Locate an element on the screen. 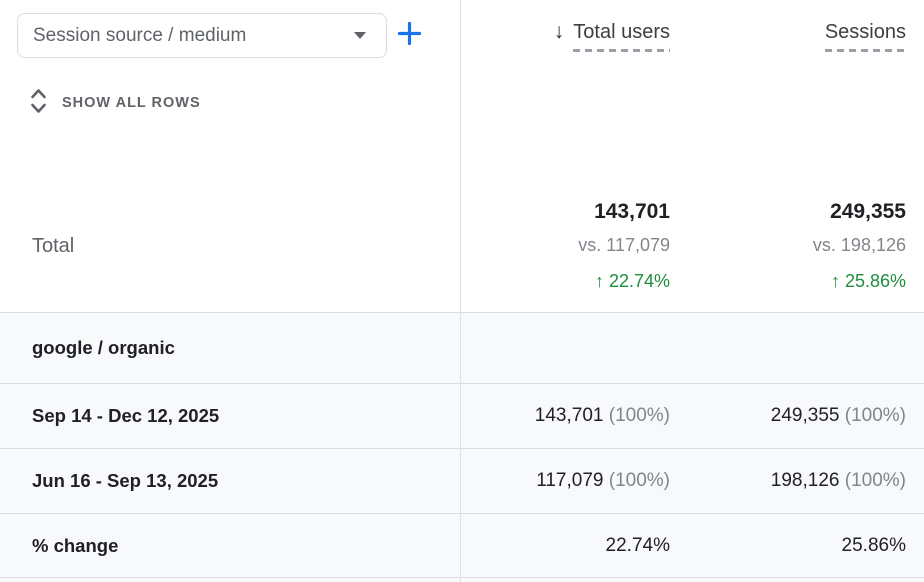 The width and height of the screenshot is (924, 582). cell-value: 198,126 is located at coordinates (805, 480).